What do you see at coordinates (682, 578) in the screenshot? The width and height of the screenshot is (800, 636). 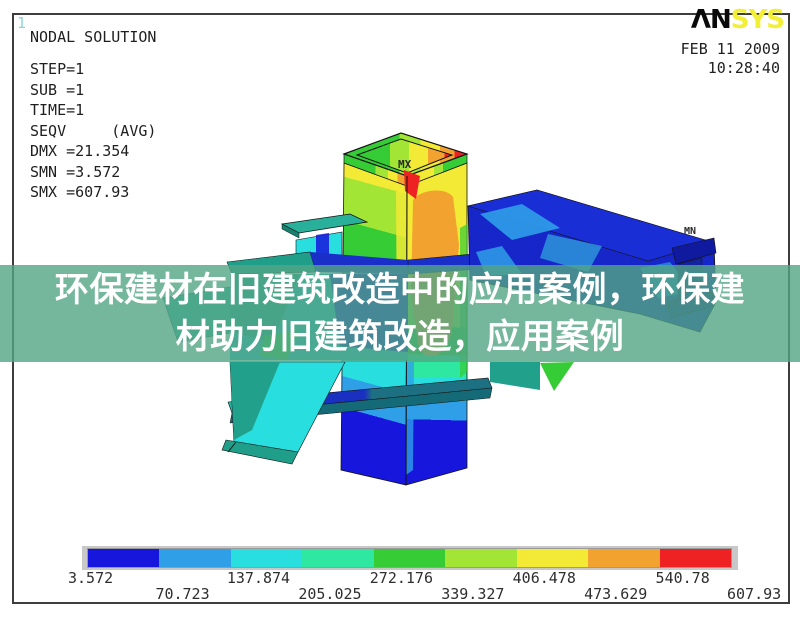 I see `colorbar-label: 540.78` at bounding box center [682, 578].